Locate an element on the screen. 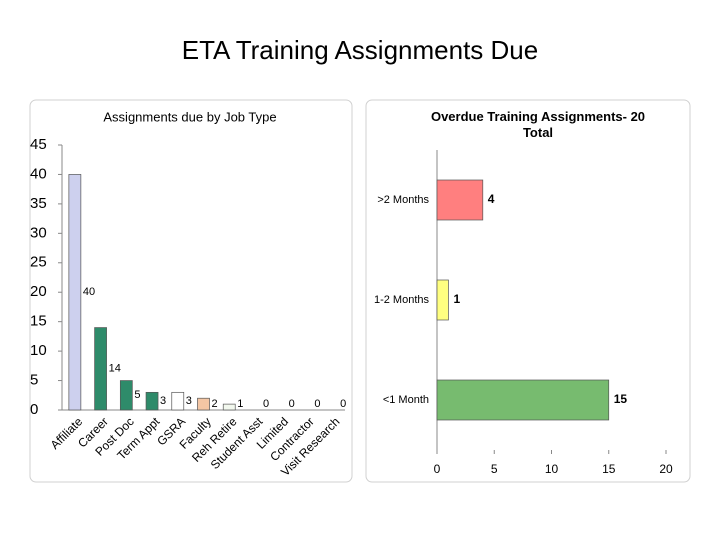 The image size is (720, 540). slide-title: ETA Training Assignments Due is located at coordinates (360, 50).